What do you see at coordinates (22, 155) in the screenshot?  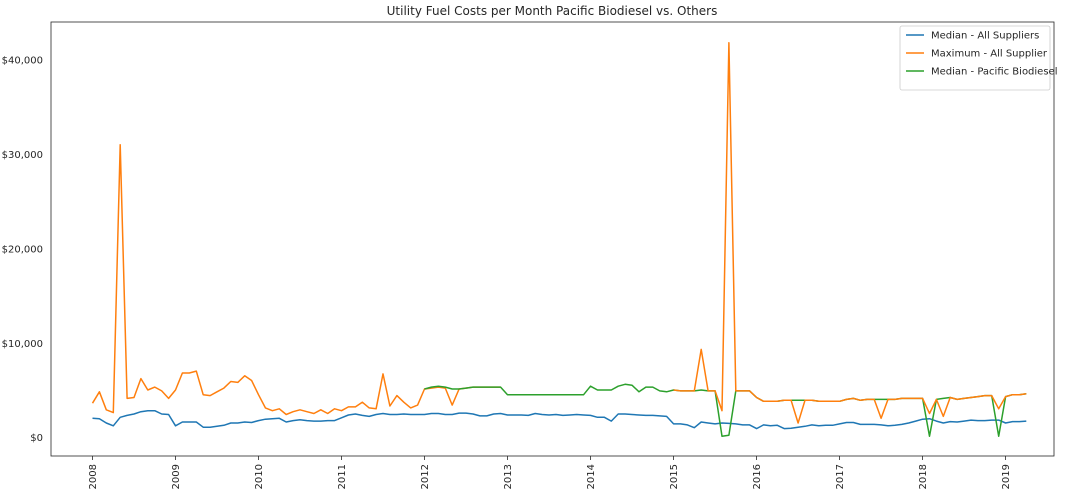 I see `y-tick-label: $30,000` at bounding box center [22, 155].